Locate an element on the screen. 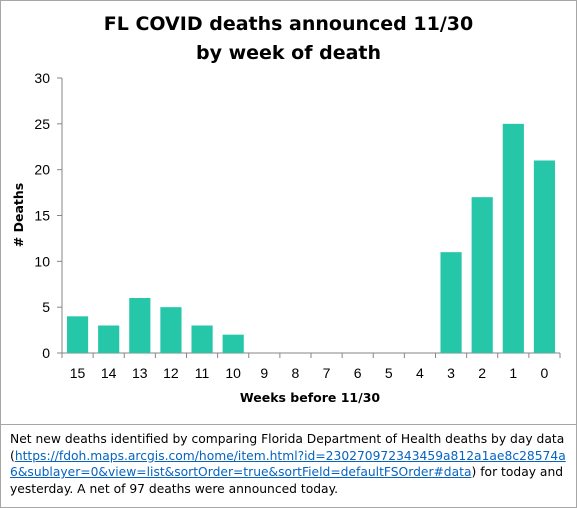  x-tick-label: 7 is located at coordinates (327, 373).